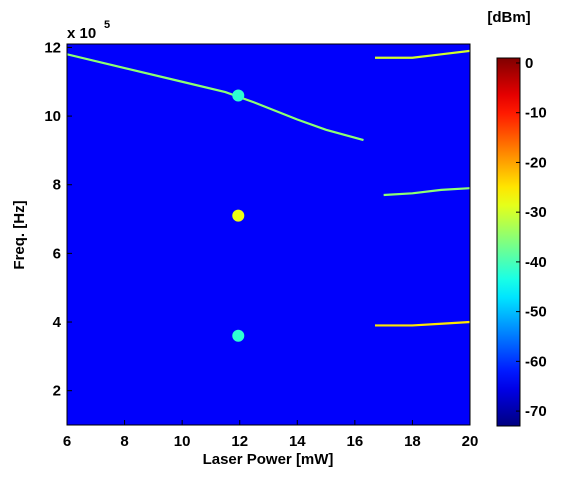 Image resolution: width=561 pixels, height=479 pixels. What do you see at coordinates (536, 212) in the screenshot?
I see `colorbar-tick-label: -30` at bounding box center [536, 212].